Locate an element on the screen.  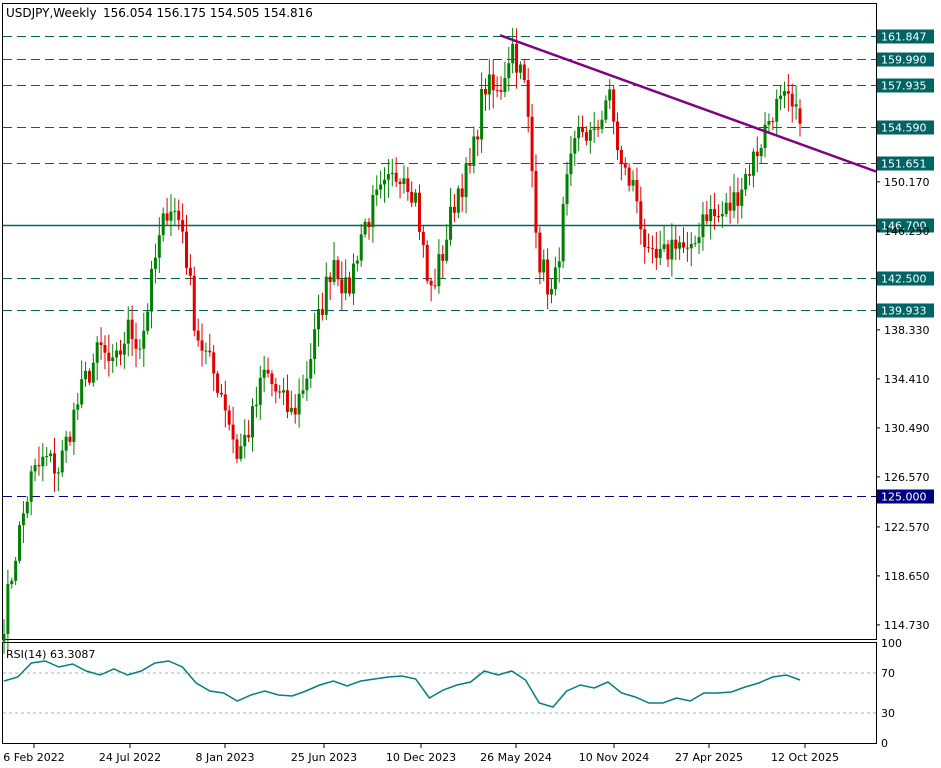
level-label: 125.000 is located at coordinates (904, 497).